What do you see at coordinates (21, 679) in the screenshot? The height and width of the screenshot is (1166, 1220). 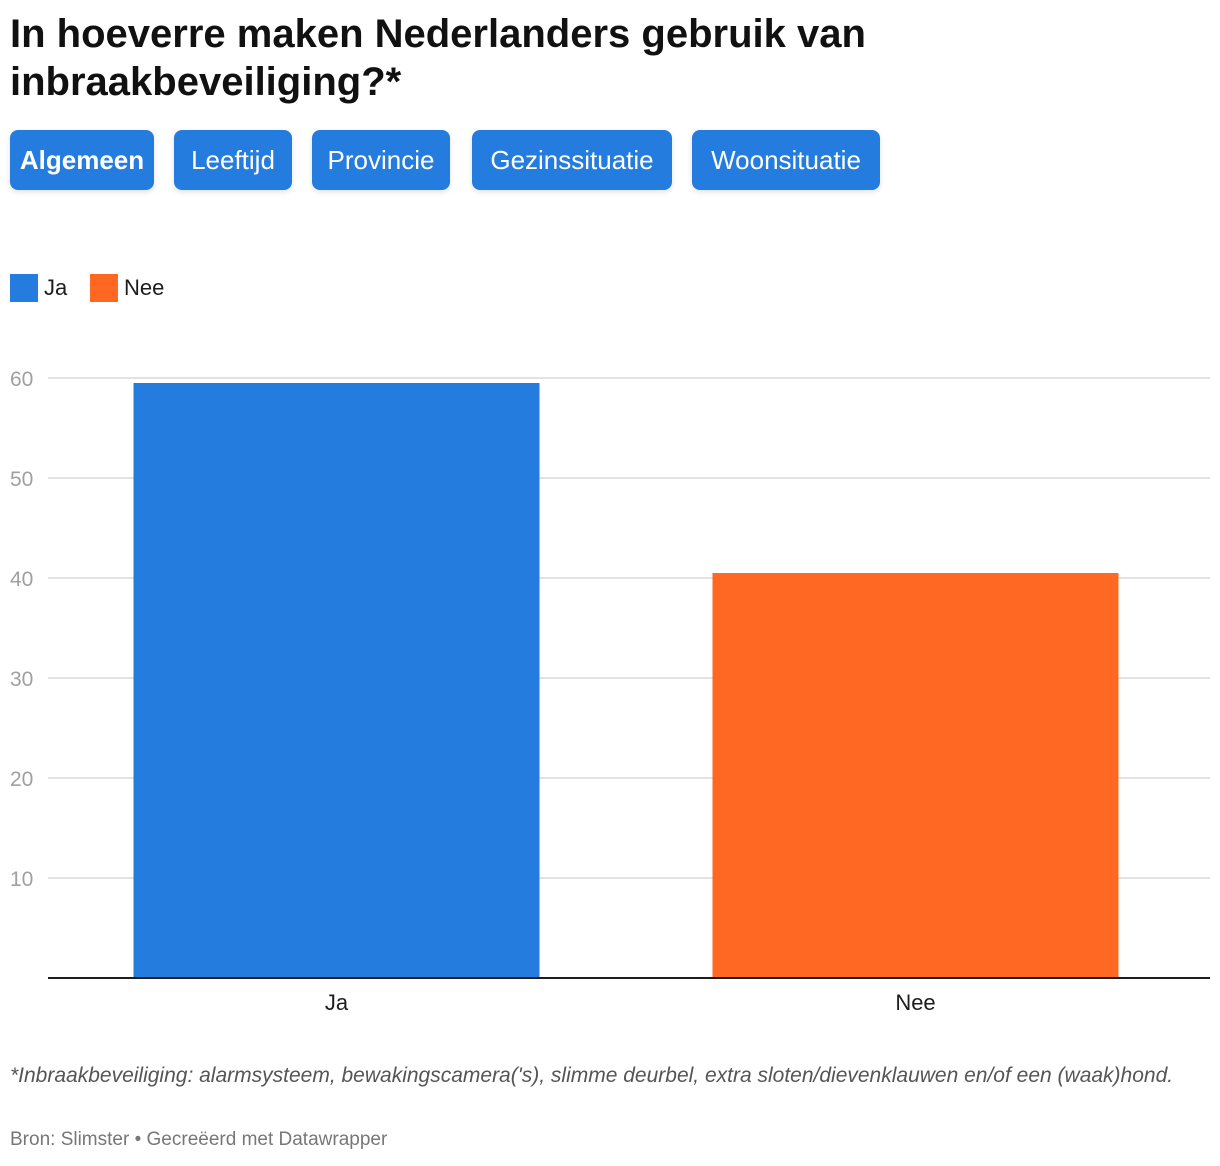 I see `y-tick-label-30: 30` at bounding box center [21, 679].